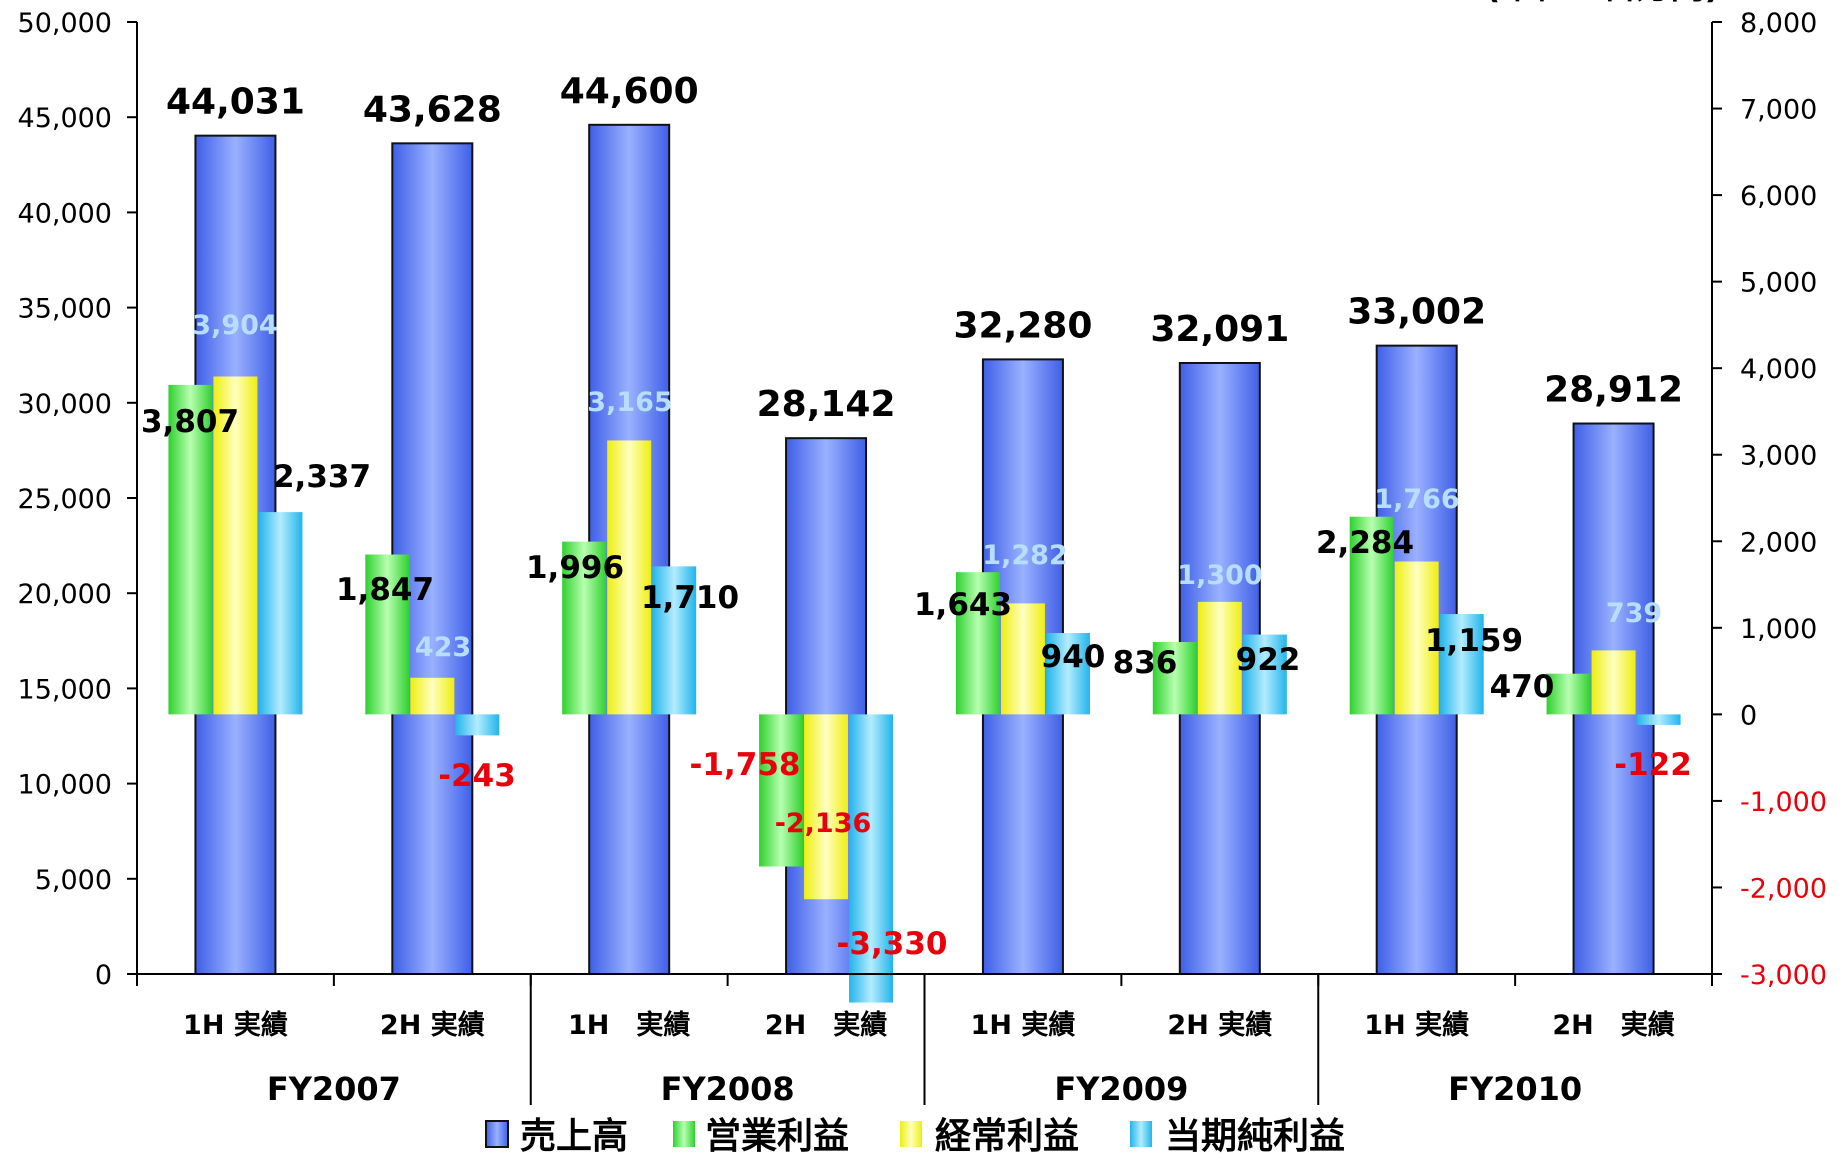 The height and width of the screenshot is (1159, 1847). What do you see at coordinates (65, 309) in the screenshot?
I see `left-tick-label: 35,000` at bounding box center [65, 309].